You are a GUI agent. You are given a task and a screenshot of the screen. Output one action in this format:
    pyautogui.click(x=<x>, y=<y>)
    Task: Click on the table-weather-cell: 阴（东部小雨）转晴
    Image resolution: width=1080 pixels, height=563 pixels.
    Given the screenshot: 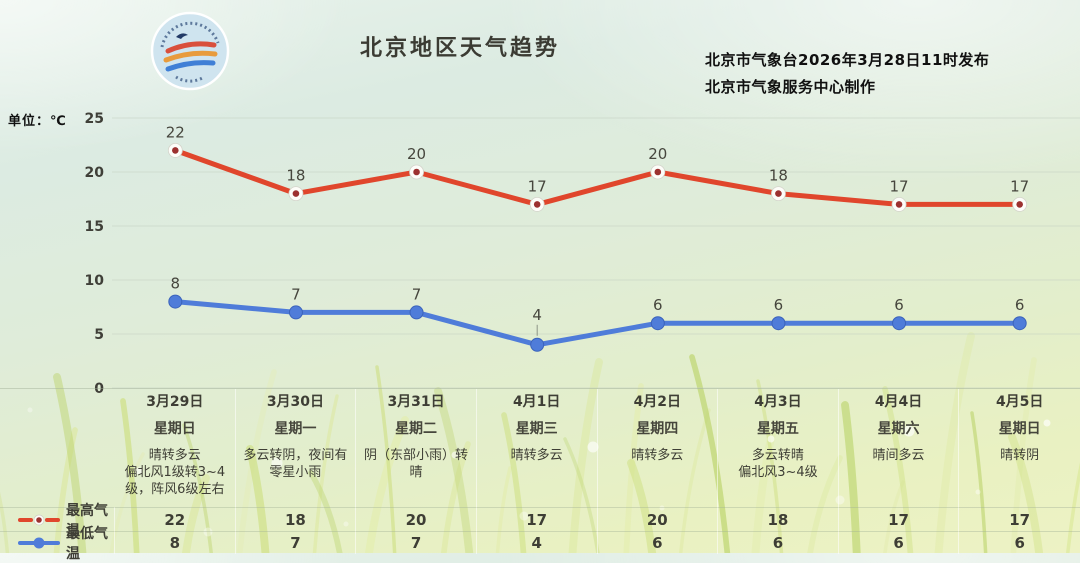 What is the action you would take?
    pyautogui.click(x=416, y=474)
    